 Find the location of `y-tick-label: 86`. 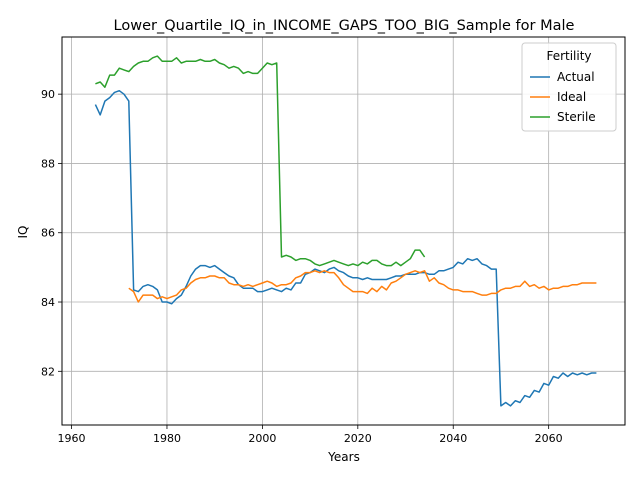

y-tick-label: 86 is located at coordinates (48, 233).